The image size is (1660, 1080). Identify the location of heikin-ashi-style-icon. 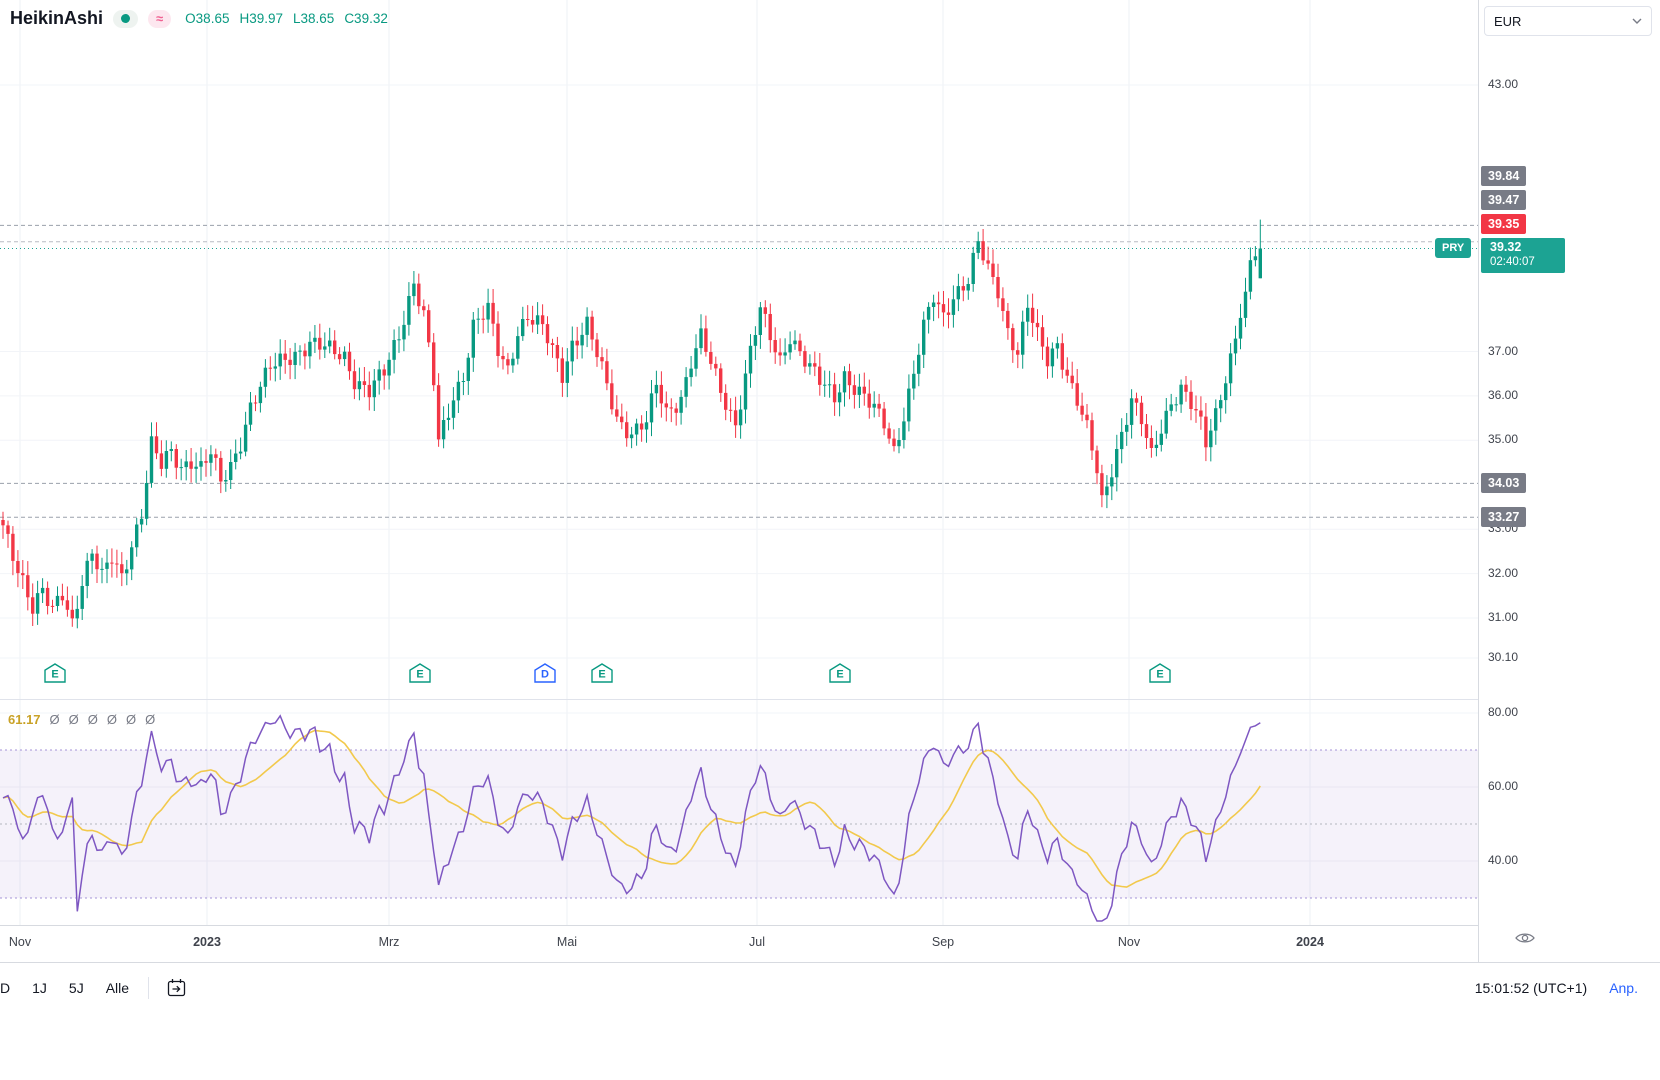
(126, 18).